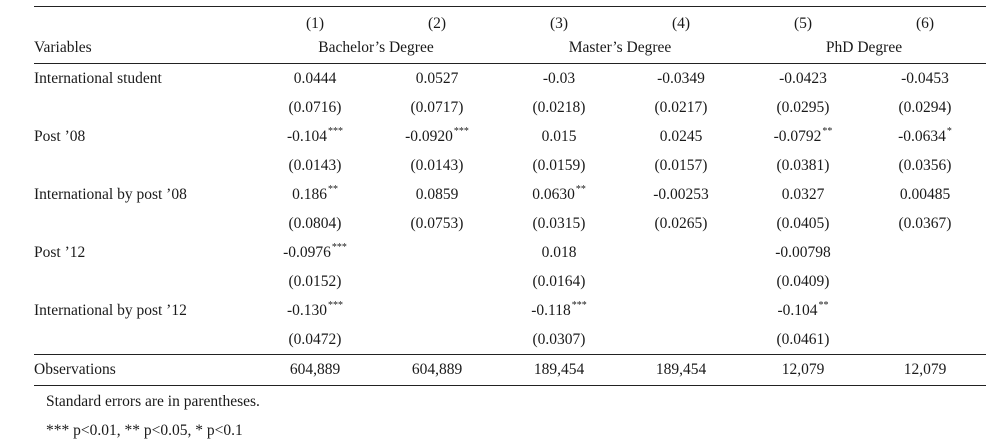  Describe the element at coordinates (315, 78) in the screenshot. I see `coef-value: 0.0444` at that location.